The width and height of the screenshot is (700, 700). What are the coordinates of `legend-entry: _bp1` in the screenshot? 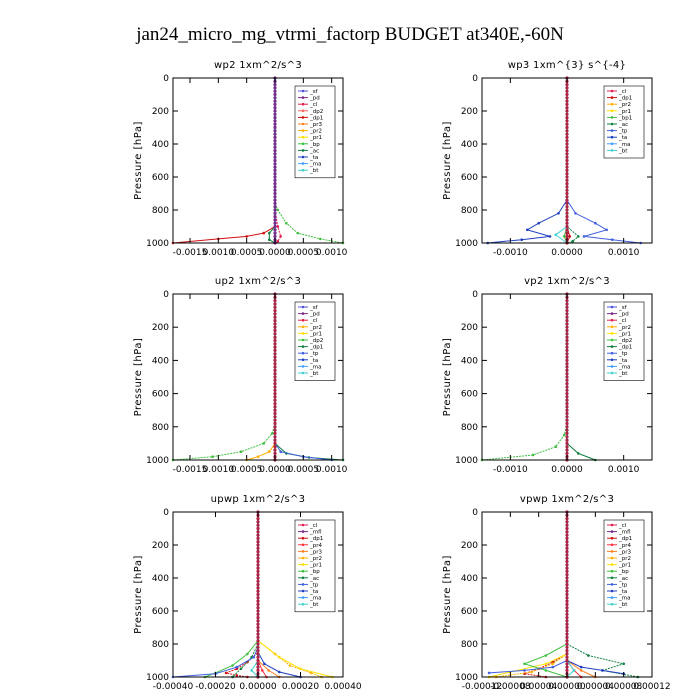 It's located at (625, 118).